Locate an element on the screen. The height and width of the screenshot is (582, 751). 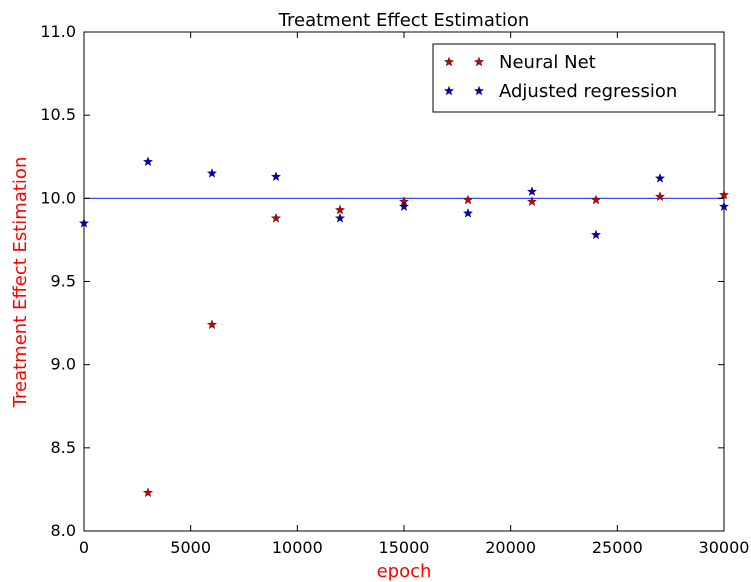
legend-label-2: Adjusted regression is located at coordinates (588, 91).